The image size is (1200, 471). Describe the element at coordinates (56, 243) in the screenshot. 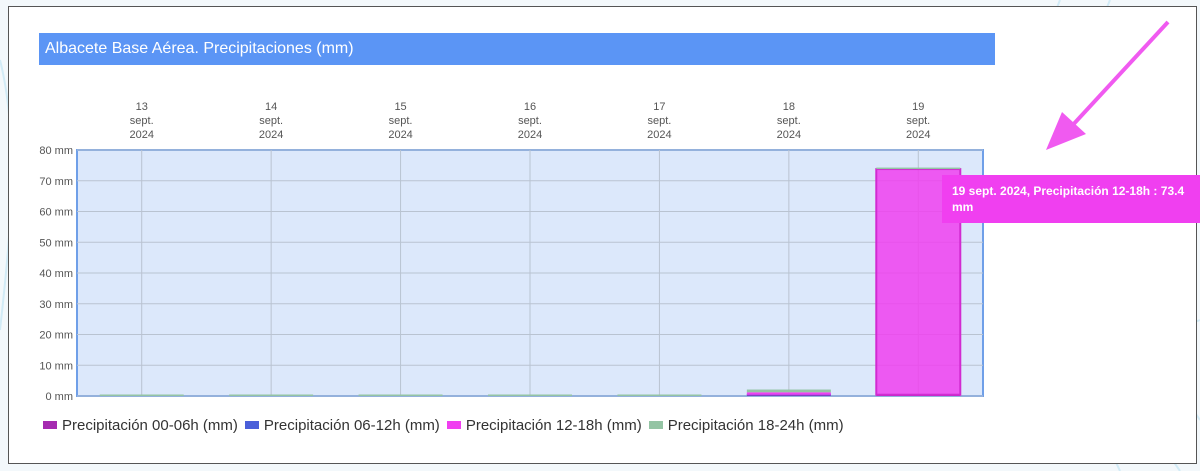

I see `y-tick-label: 50 mm` at that location.